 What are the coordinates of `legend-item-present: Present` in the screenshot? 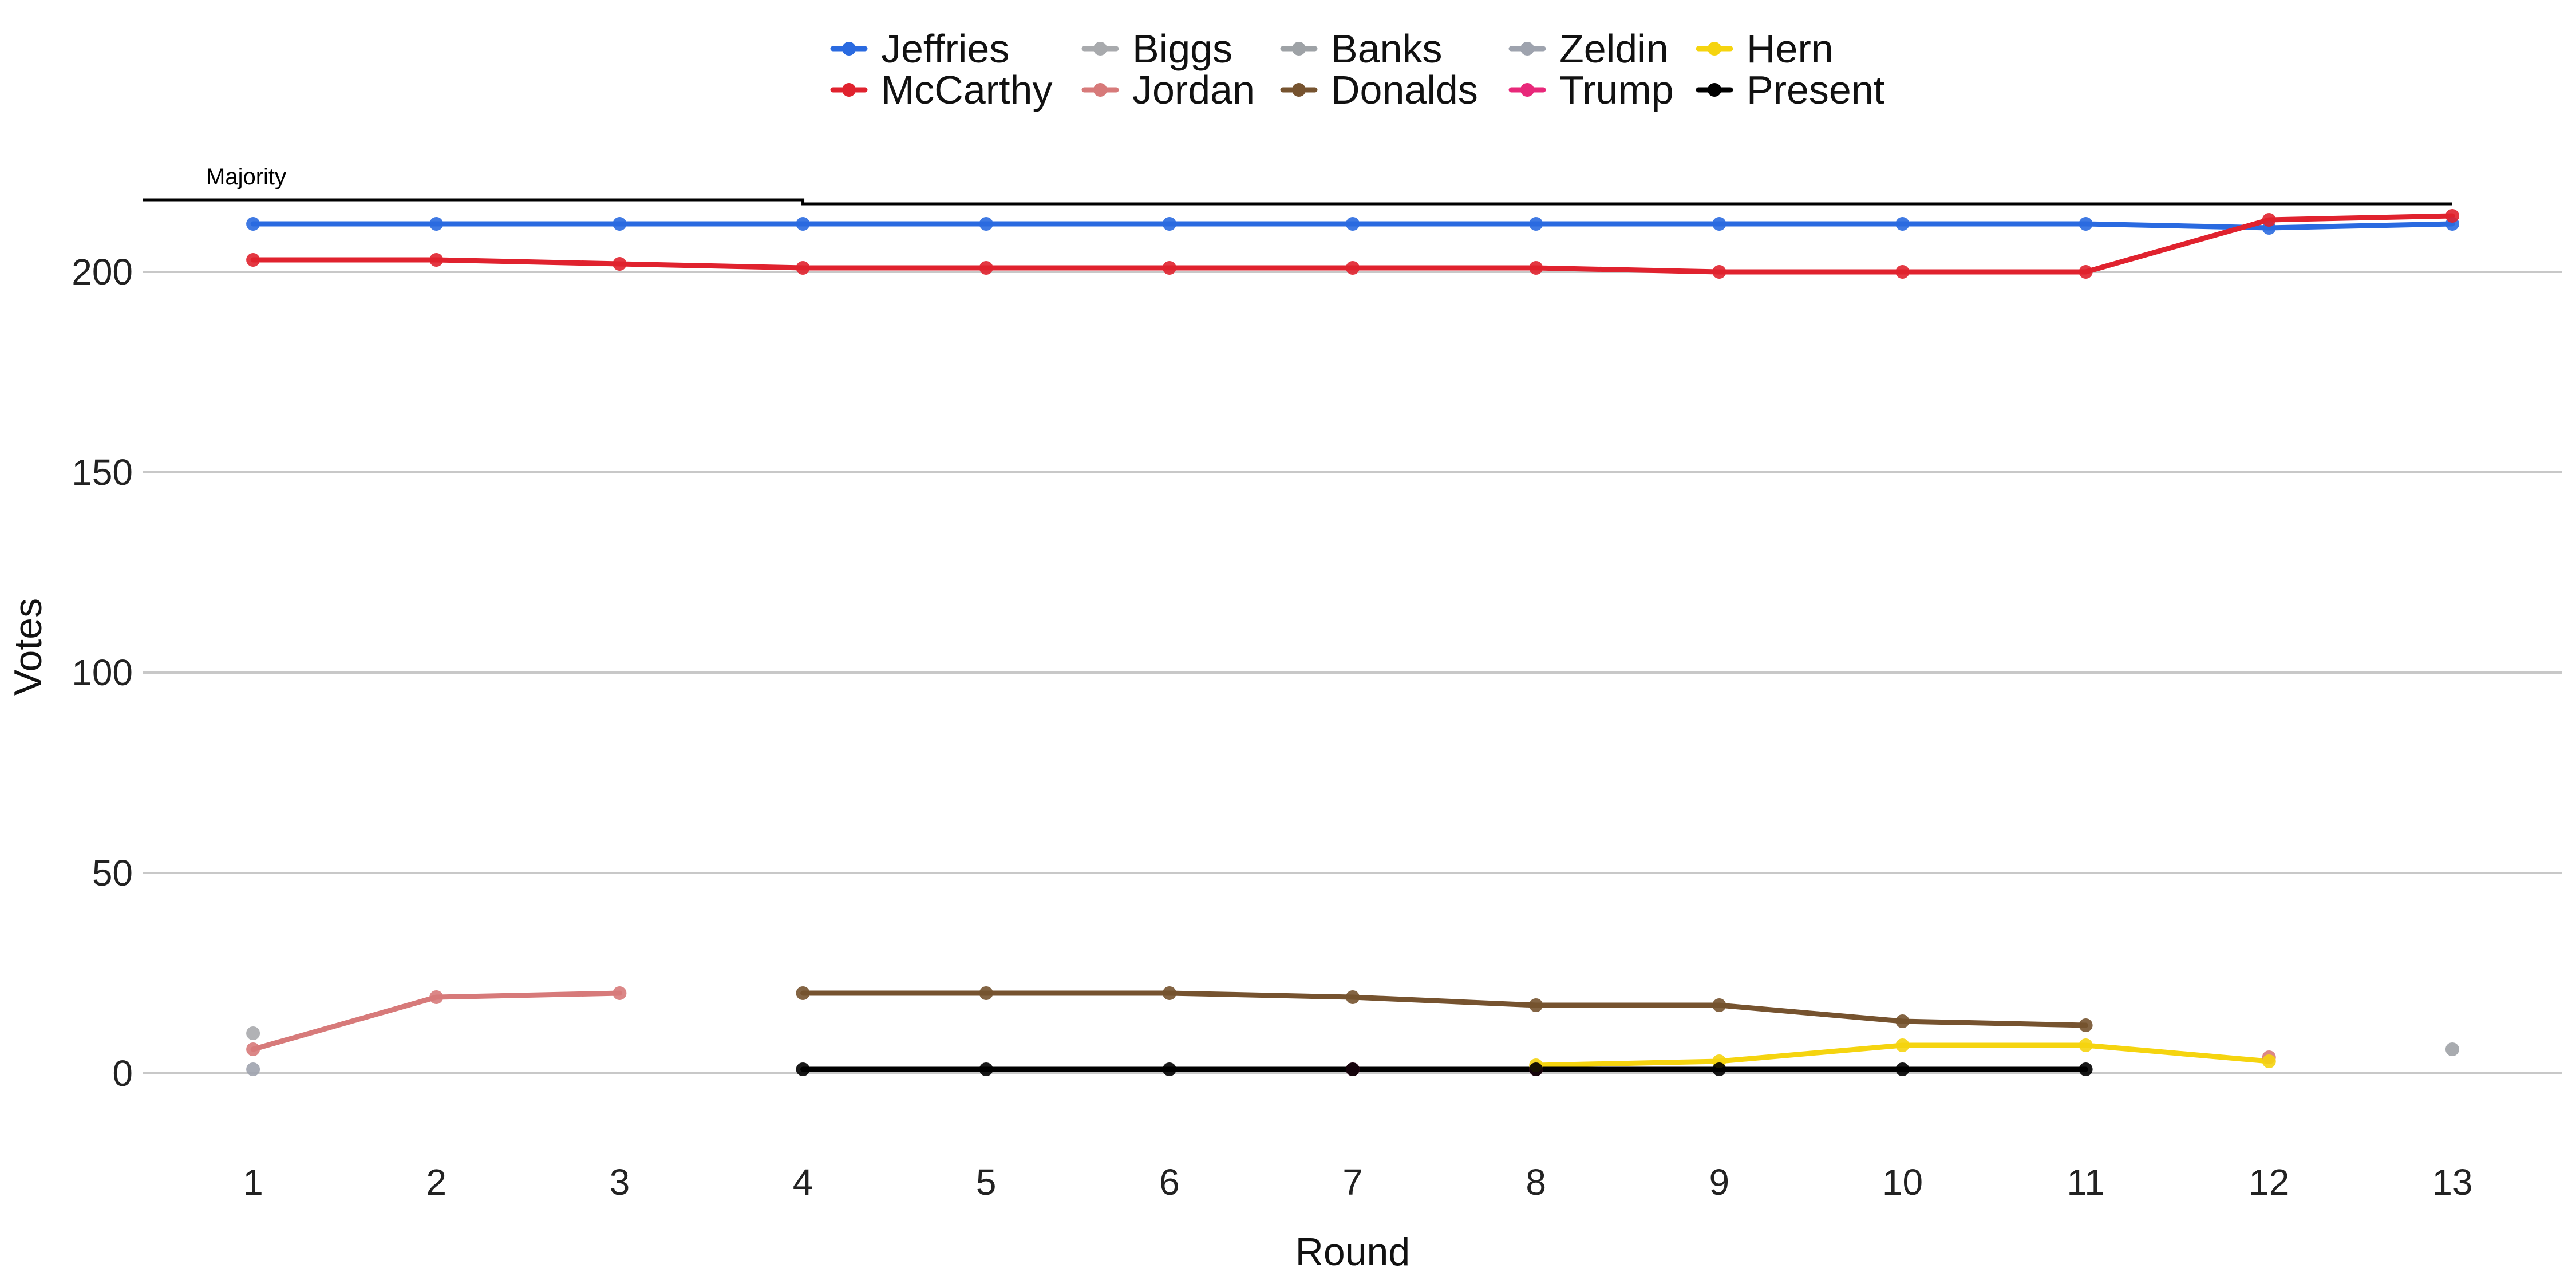 It's located at (1790, 90).